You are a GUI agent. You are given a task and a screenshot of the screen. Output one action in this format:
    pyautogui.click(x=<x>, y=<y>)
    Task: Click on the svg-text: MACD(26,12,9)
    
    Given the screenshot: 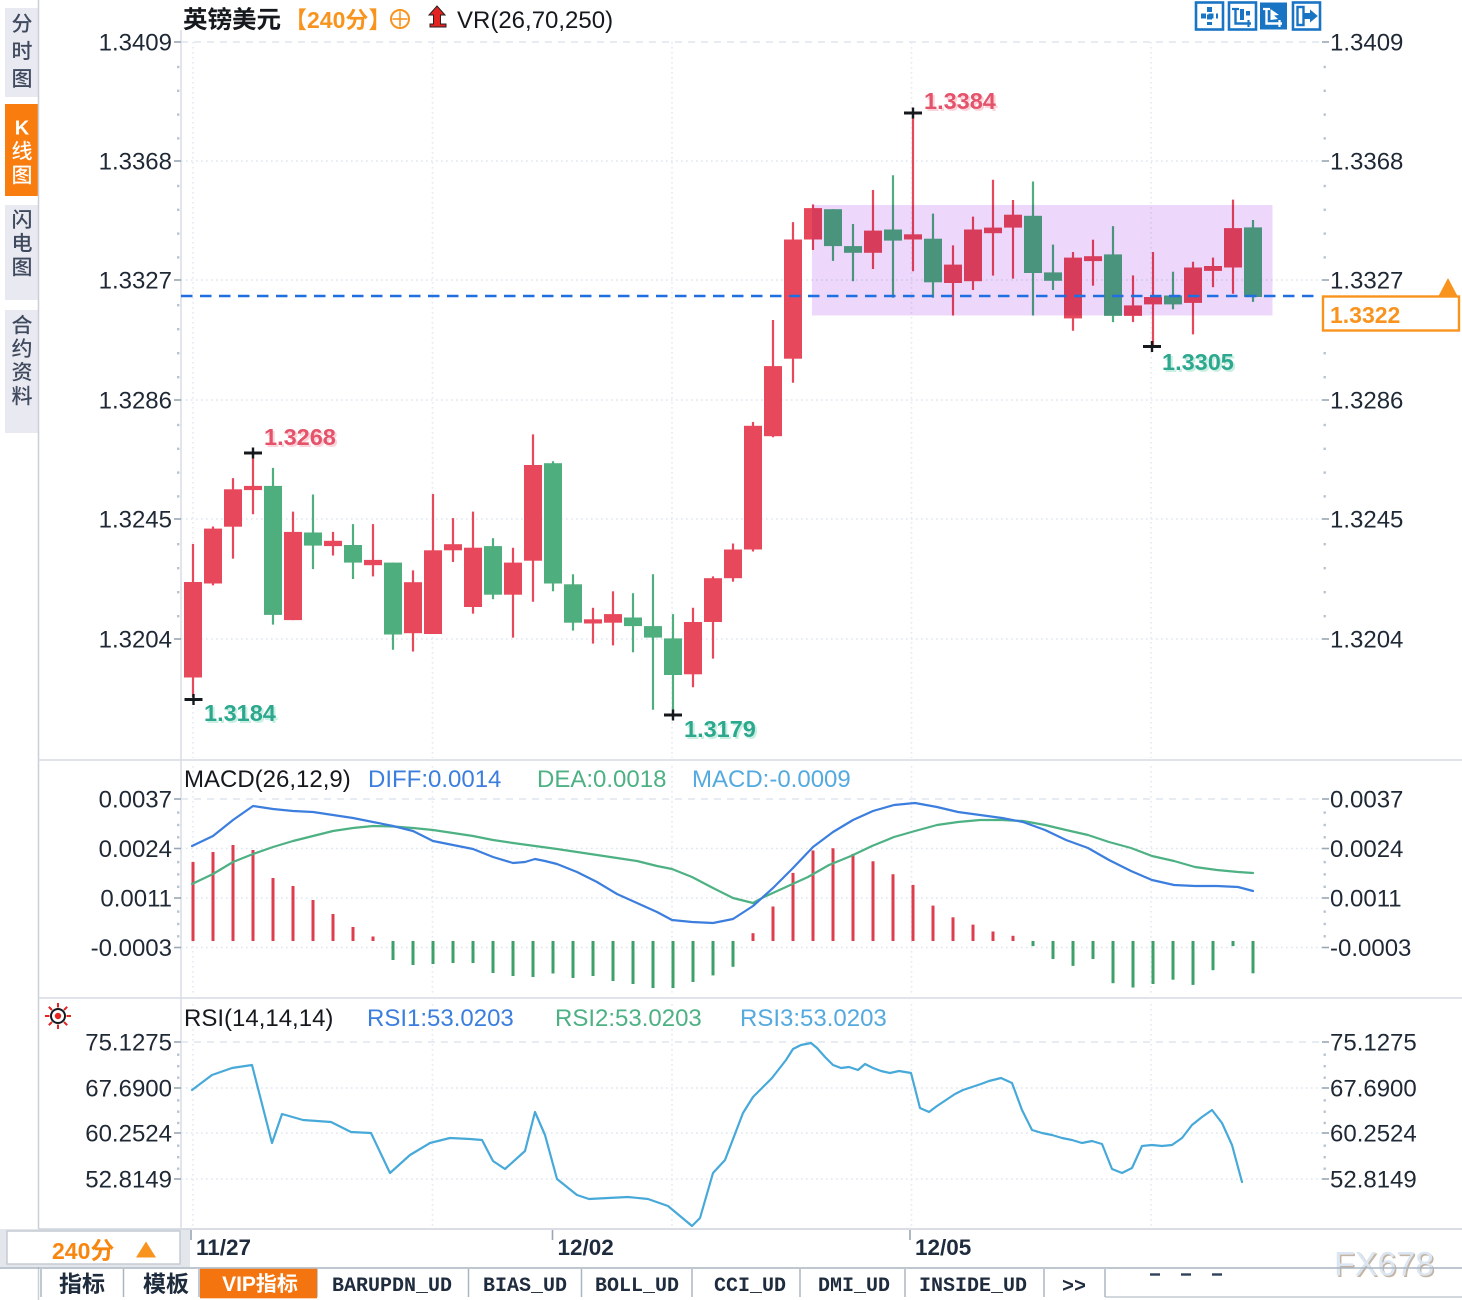 What is the action you would take?
    pyautogui.click(x=267, y=779)
    